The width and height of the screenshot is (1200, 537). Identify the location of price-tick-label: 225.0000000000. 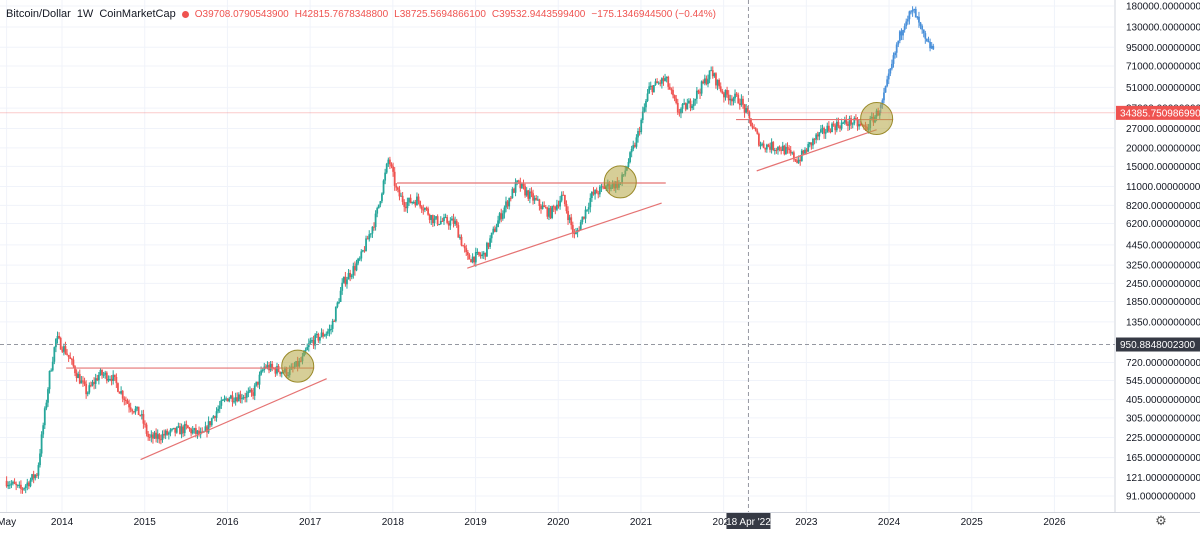
(1163, 438).